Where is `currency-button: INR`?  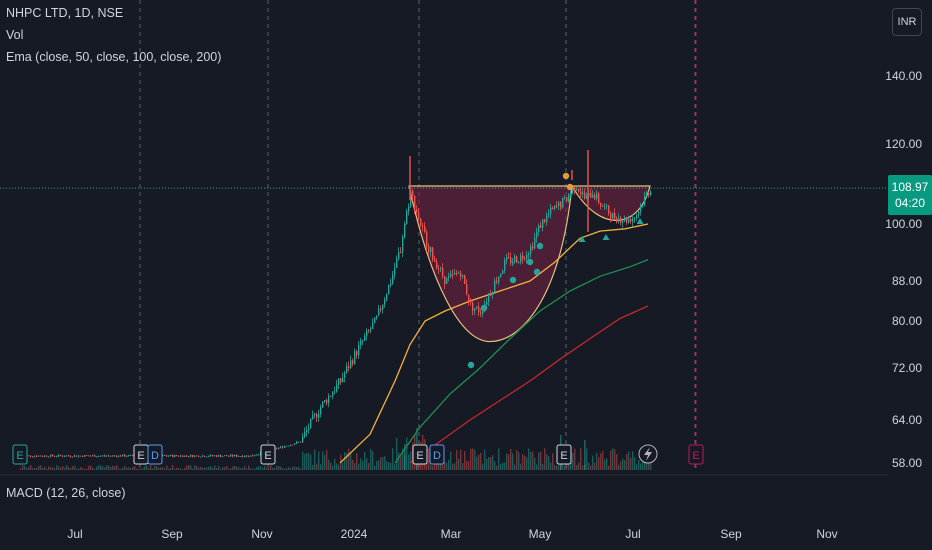 currency-button: INR is located at coordinates (907, 22).